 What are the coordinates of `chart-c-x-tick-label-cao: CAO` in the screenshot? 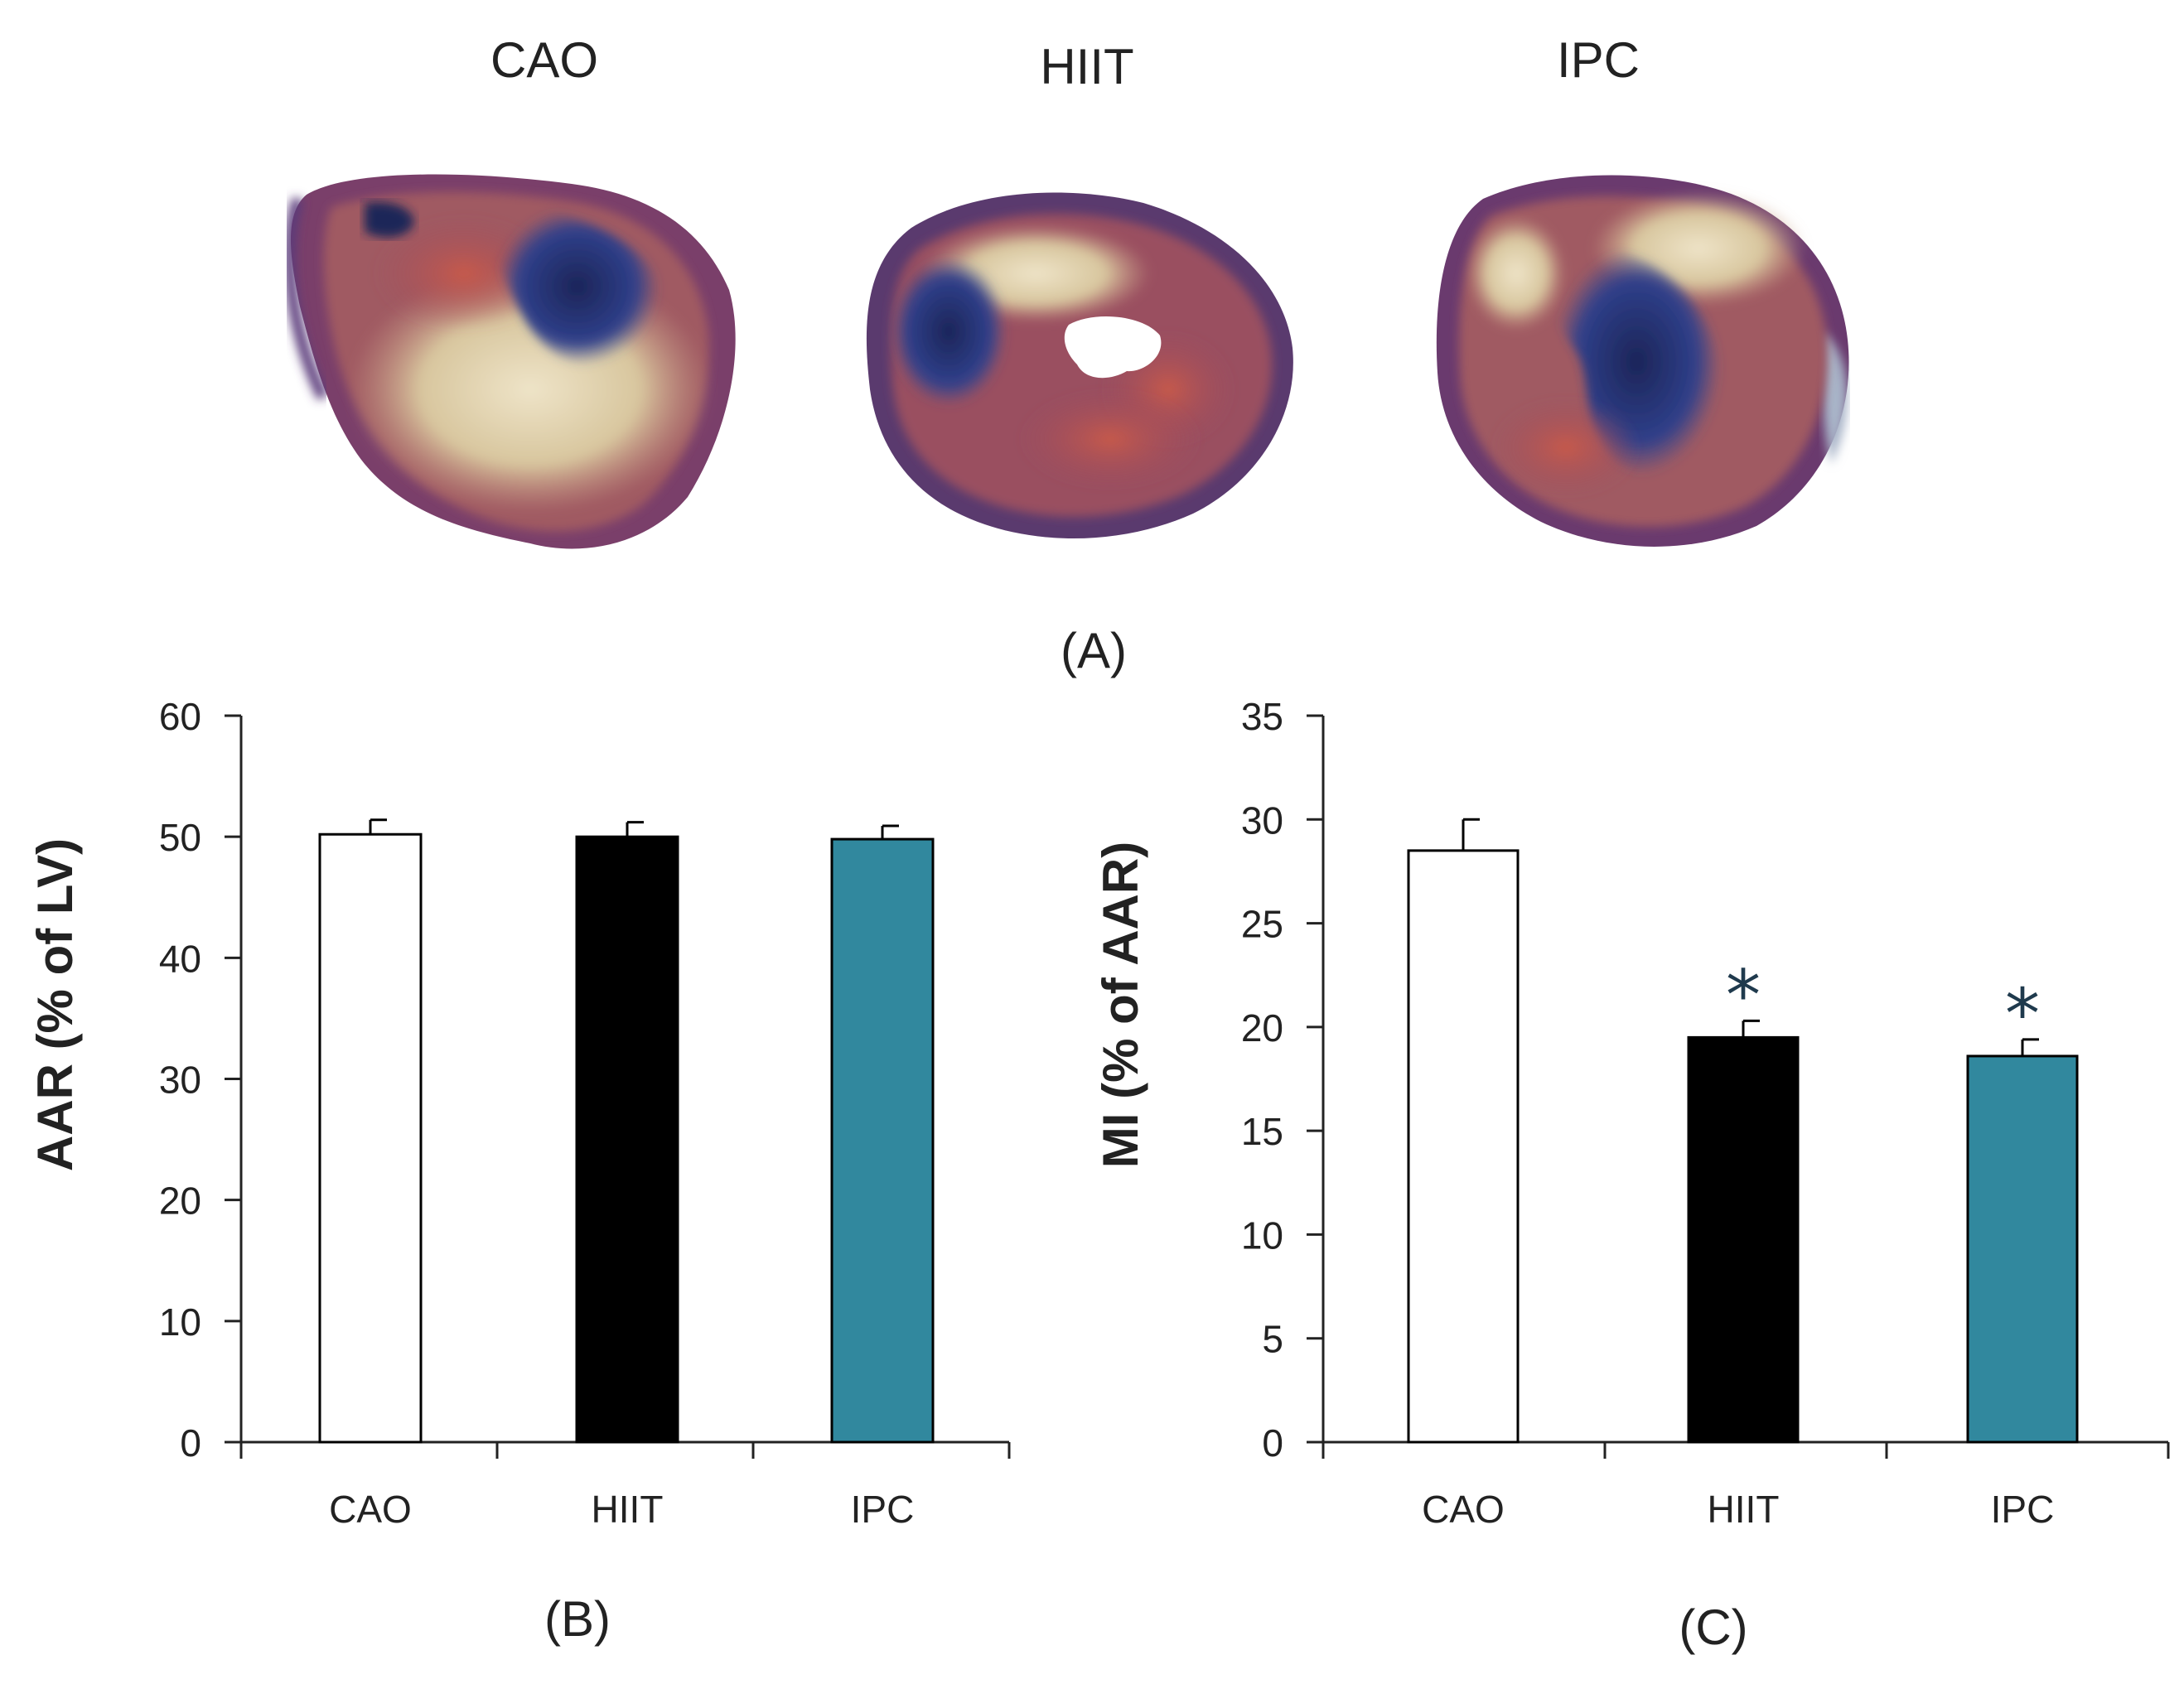 It's located at (1463, 1509).